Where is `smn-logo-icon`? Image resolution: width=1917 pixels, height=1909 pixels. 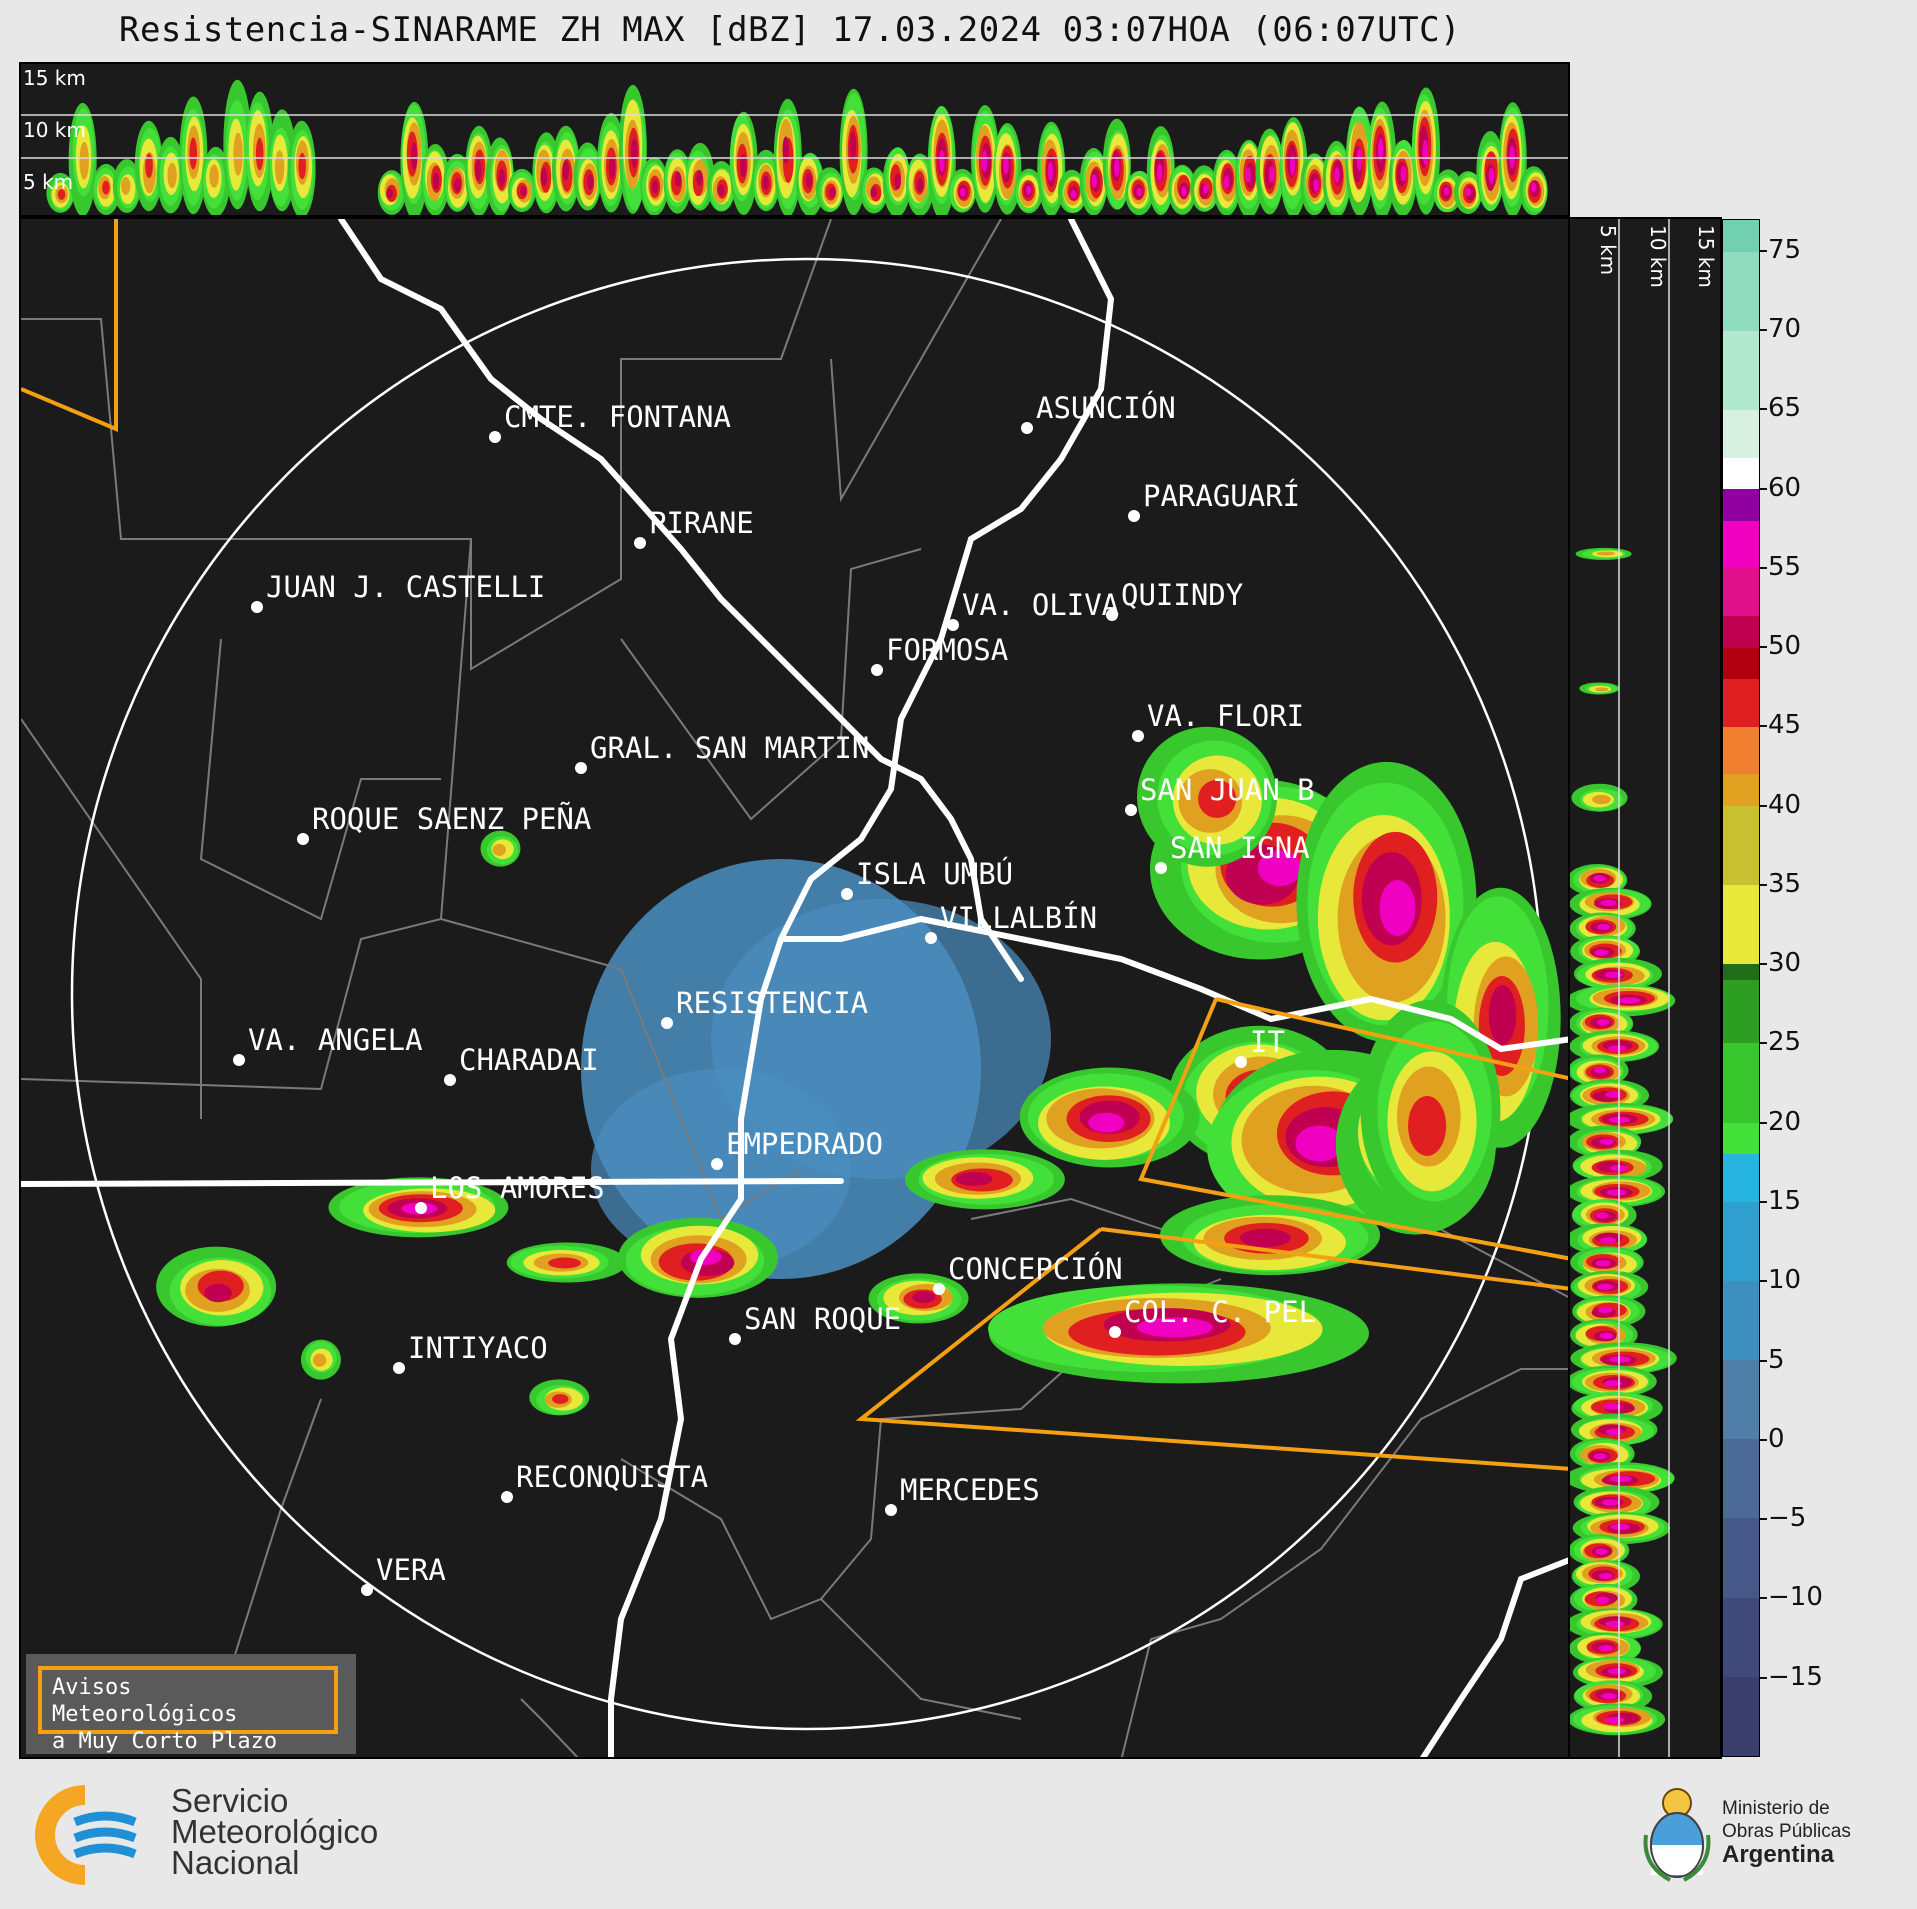
smn-logo-icon is located at coordinates (90, 1835).